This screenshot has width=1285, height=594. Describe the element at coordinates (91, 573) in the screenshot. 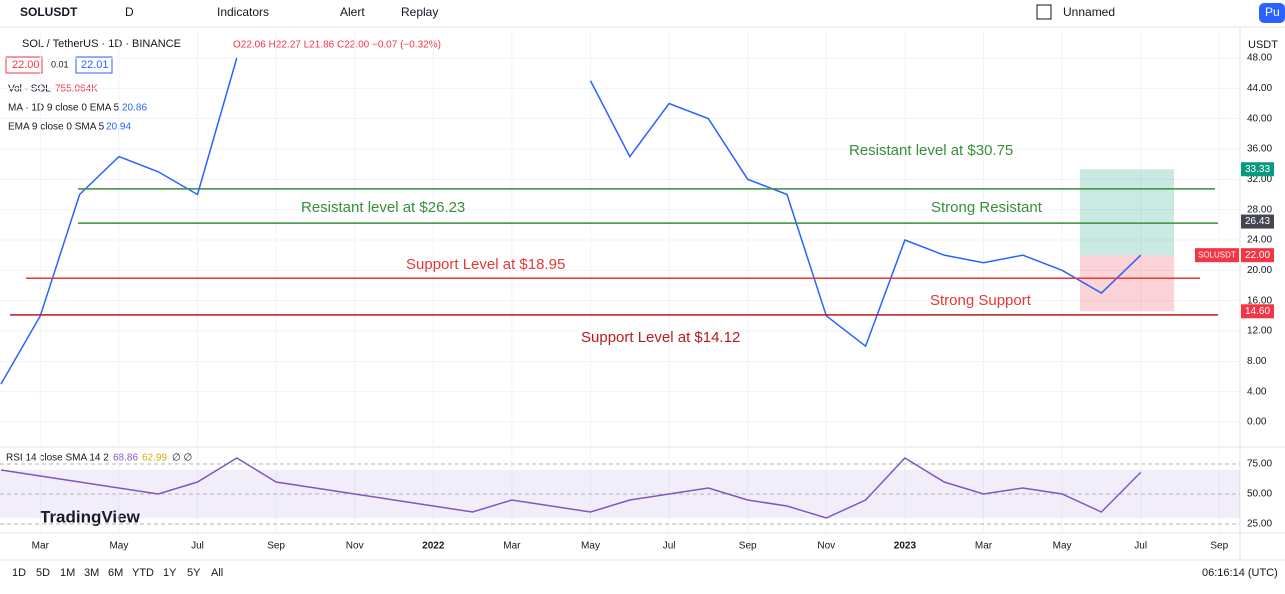

I see `range-button: 3M` at that location.